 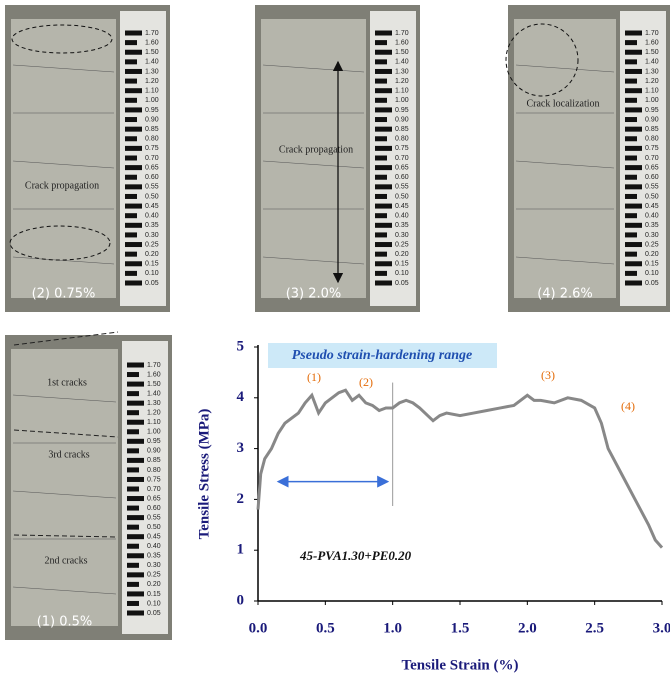 I want to click on ruler-label: 1.70, so click(x=402, y=33).